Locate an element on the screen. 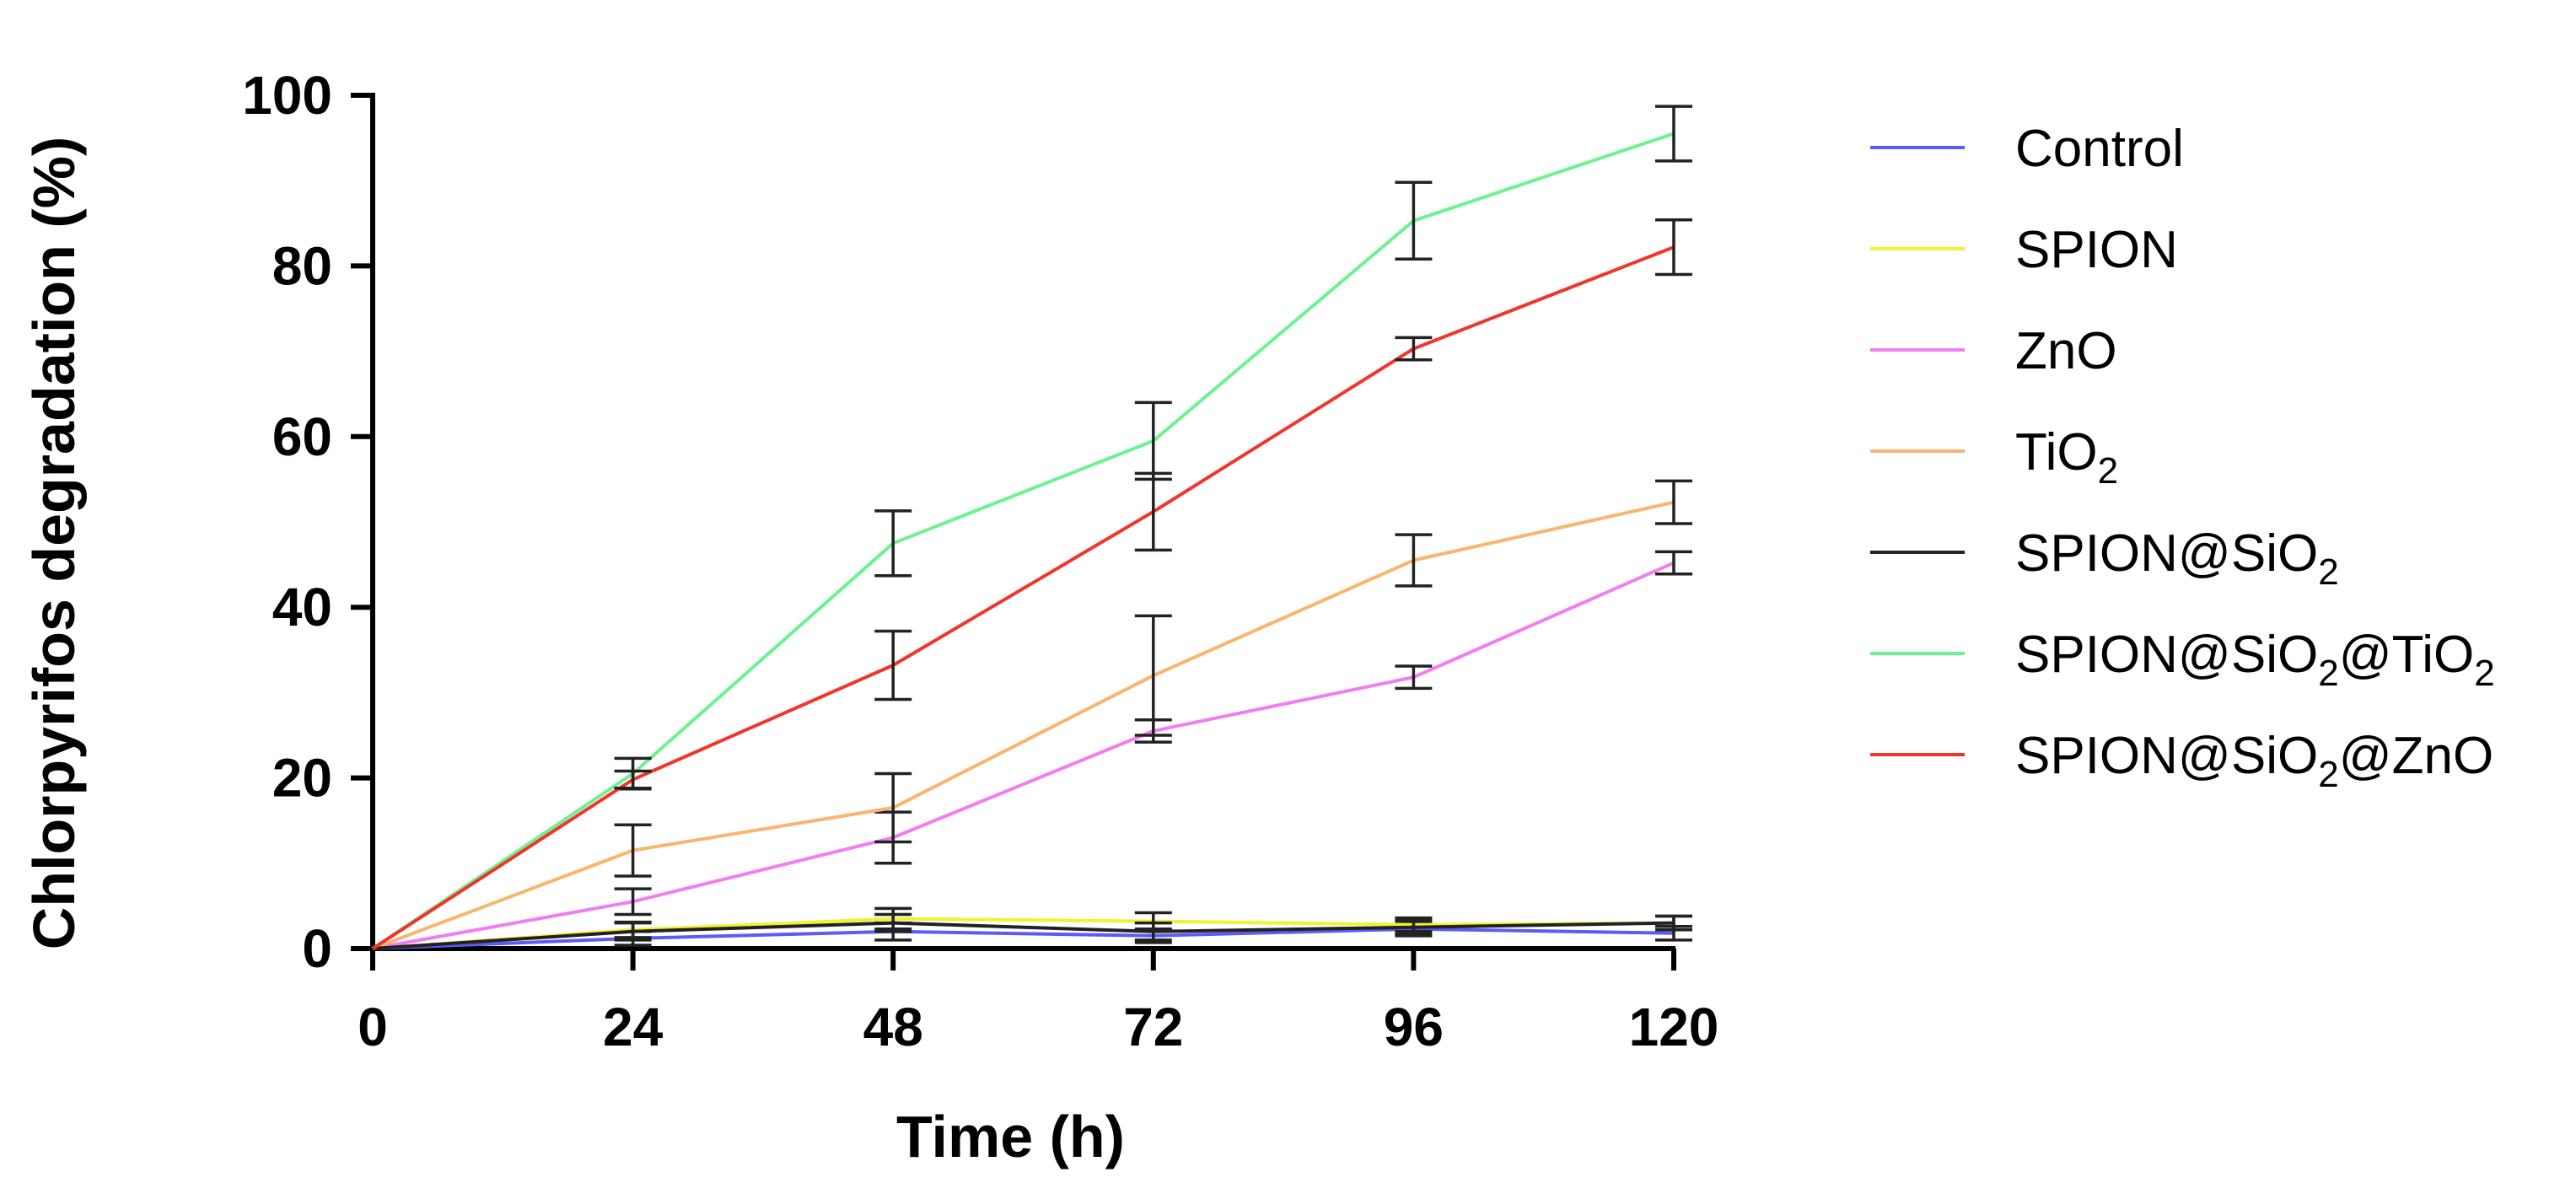 The height and width of the screenshot is (1199, 2576). legend-item: SPION@SiO2@ZnO is located at coordinates (2181, 761).